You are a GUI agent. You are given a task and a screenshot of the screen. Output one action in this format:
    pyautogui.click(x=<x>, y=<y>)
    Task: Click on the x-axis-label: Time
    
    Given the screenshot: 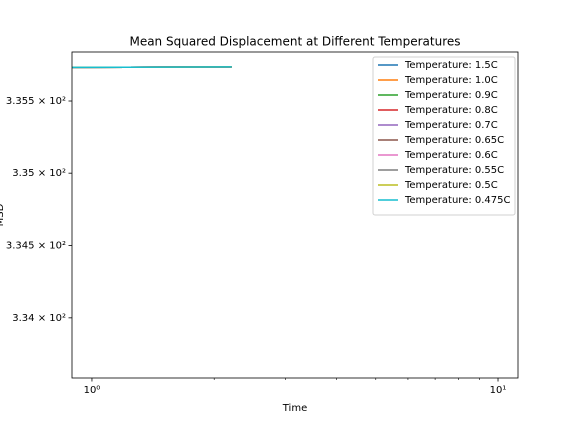 What is the action you would take?
    pyautogui.click(x=294, y=408)
    